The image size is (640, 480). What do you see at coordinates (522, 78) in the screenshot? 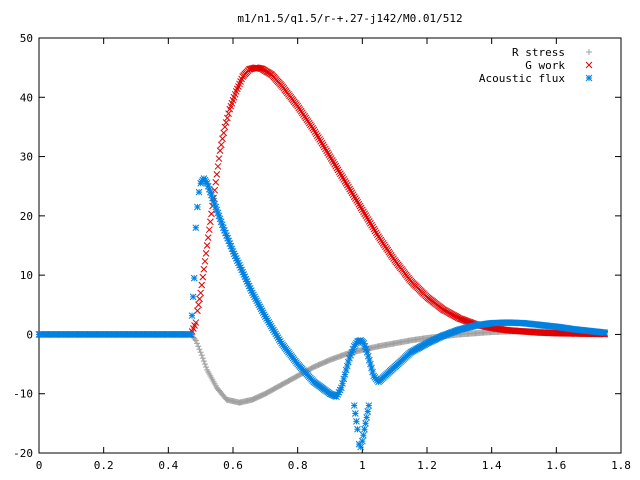
I see `legend-label: Acoustic flux` at bounding box center [522, 78].